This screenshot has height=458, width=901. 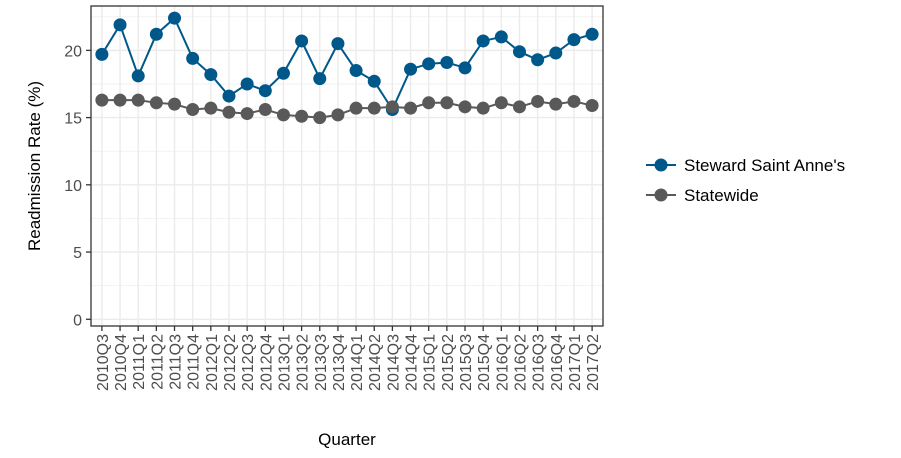 I want to click on x-tick-label: 2011Q2, so click(x=157, y=362).